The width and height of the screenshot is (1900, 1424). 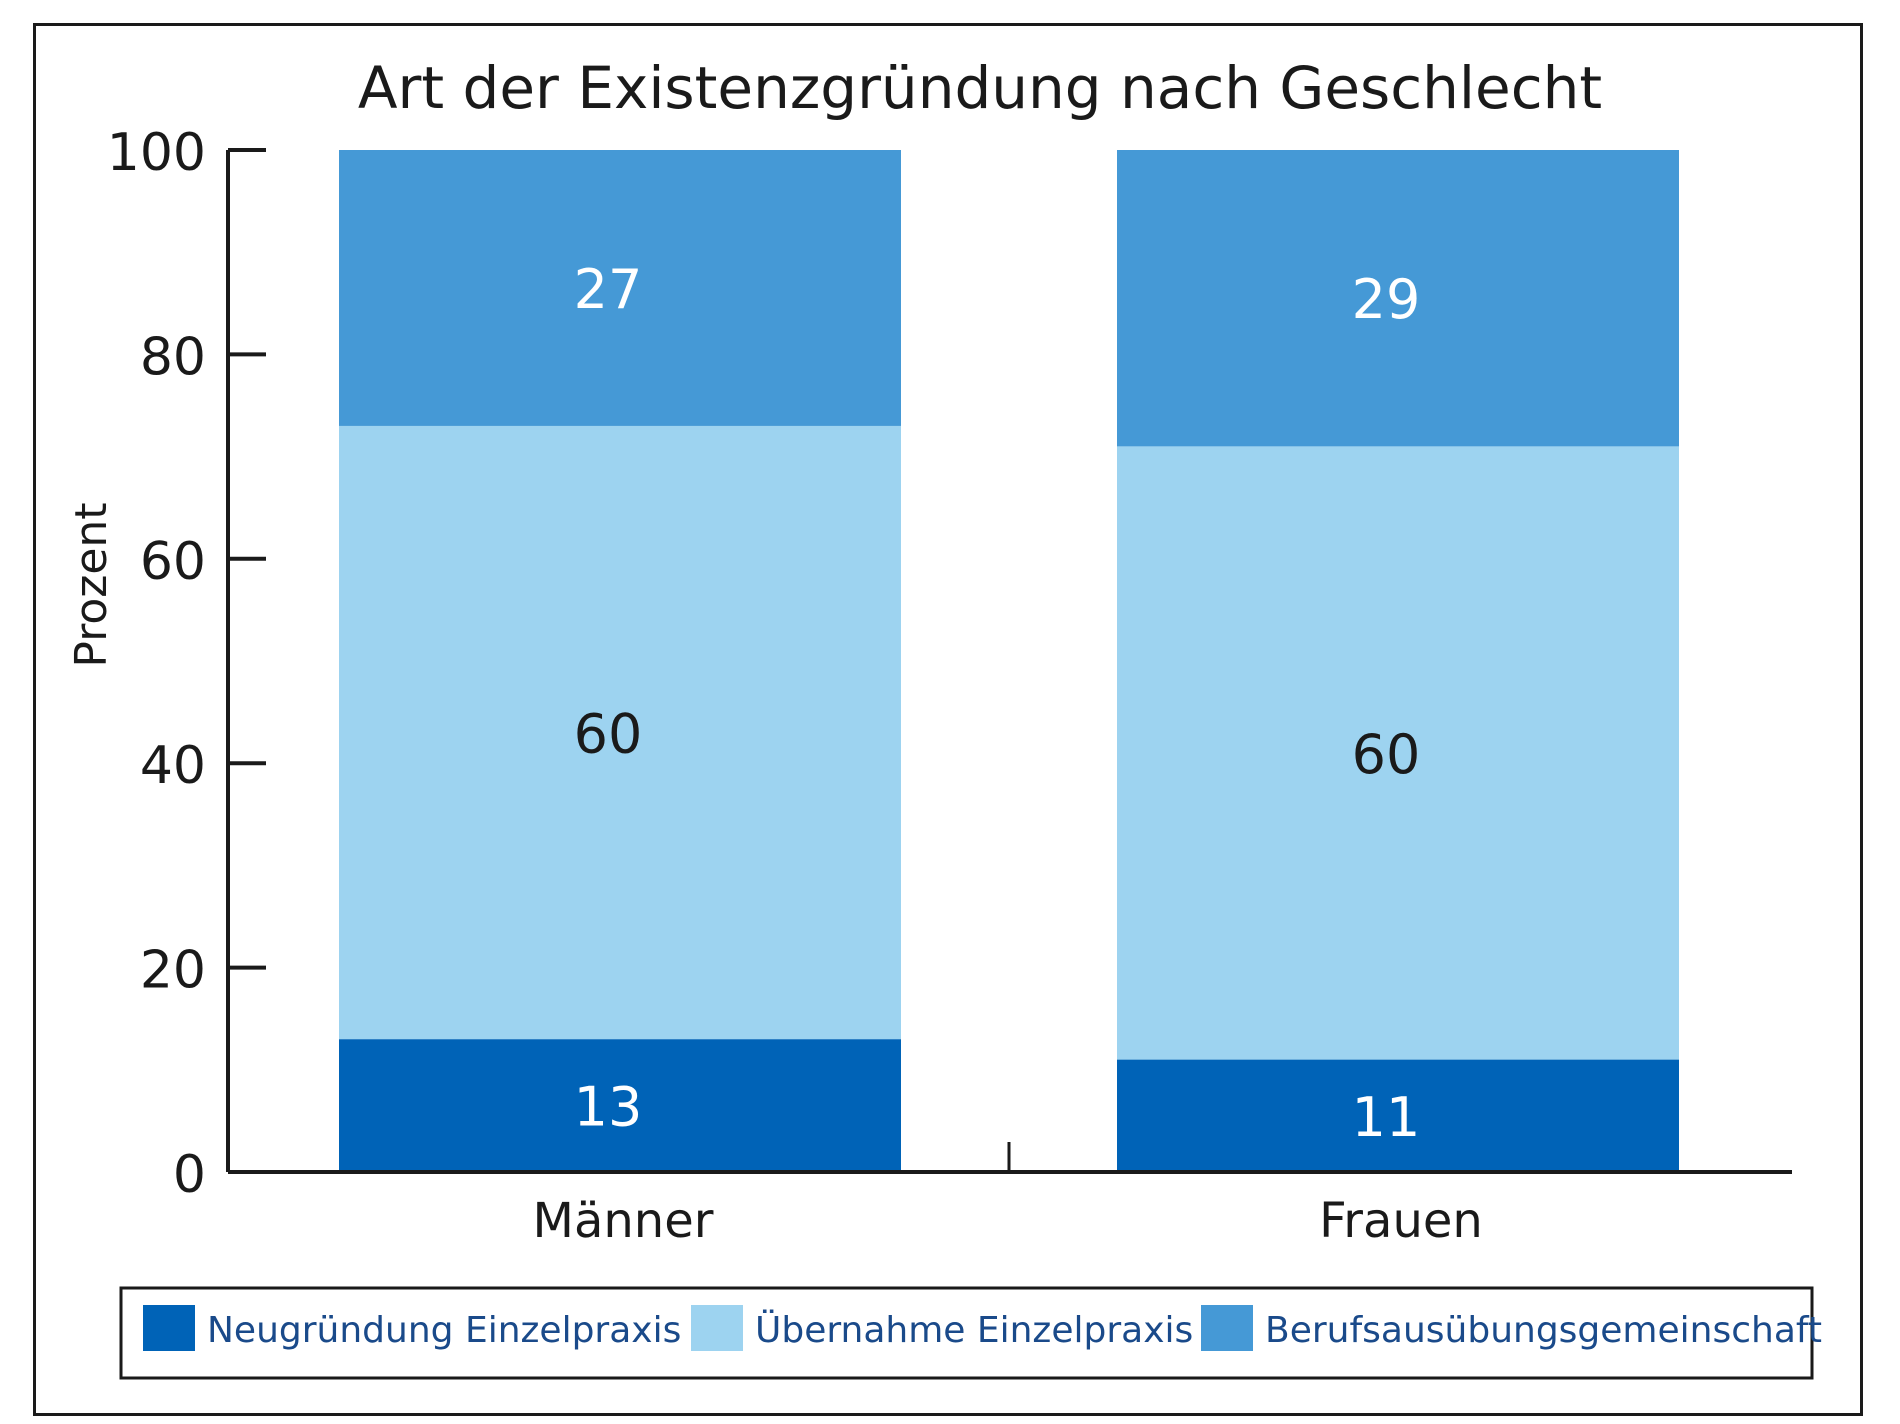 What do you see at coordinates (156, 153) in the screenshot?
I see `y-tick-label-5: 100` at bounding box center [156, 153].